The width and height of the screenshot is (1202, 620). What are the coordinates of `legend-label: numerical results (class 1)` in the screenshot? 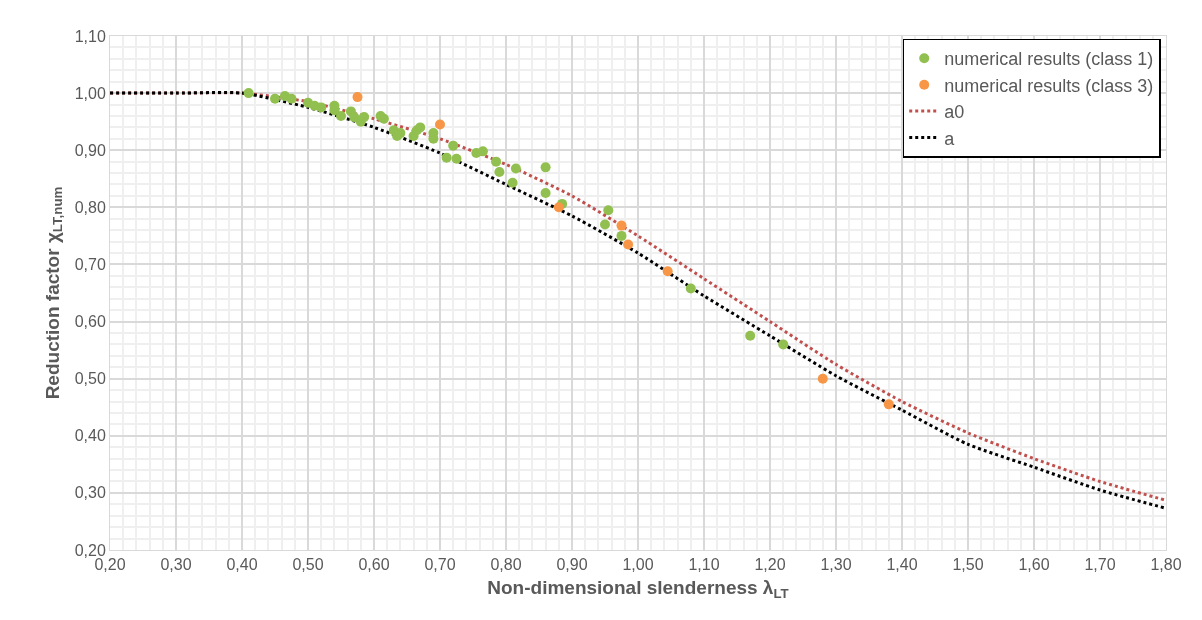 It's located at (1049, 59).